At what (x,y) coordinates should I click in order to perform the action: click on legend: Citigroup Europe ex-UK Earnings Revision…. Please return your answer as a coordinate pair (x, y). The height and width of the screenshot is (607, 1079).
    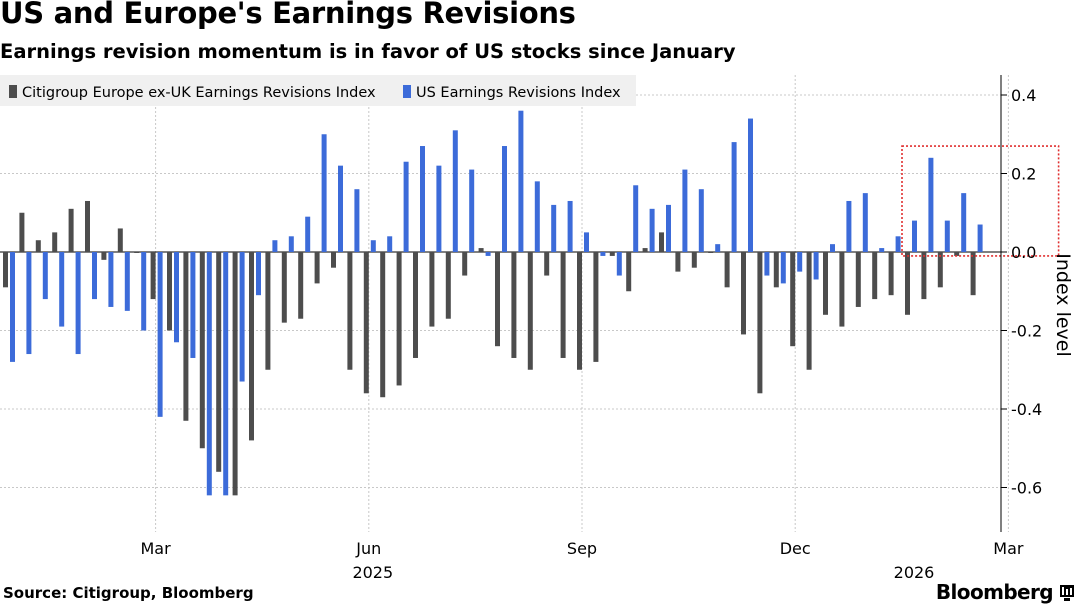
    Looking at the image, I should click on (318, 90).